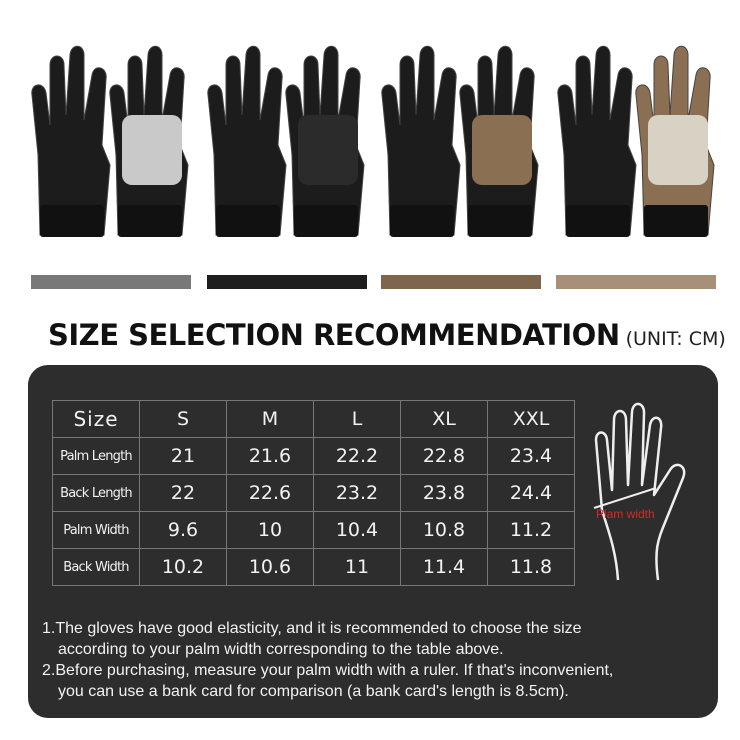 The height and width of the screenshot is (740, 740). Describe the element at coordinates (444, 419) in the screenshot. I see `header-cell: XL` at that location.